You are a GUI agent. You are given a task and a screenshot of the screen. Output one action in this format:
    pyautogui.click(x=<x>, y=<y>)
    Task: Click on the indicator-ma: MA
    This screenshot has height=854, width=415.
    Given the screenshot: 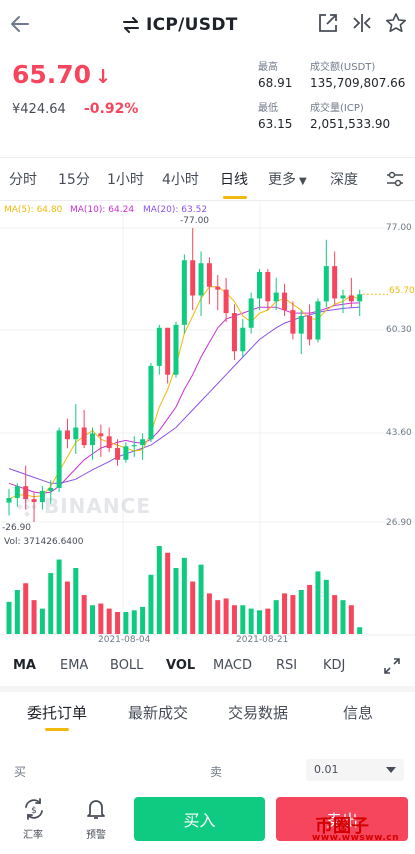 What is the action you would take?
    pyautogui.click(x=24, y=665)
    